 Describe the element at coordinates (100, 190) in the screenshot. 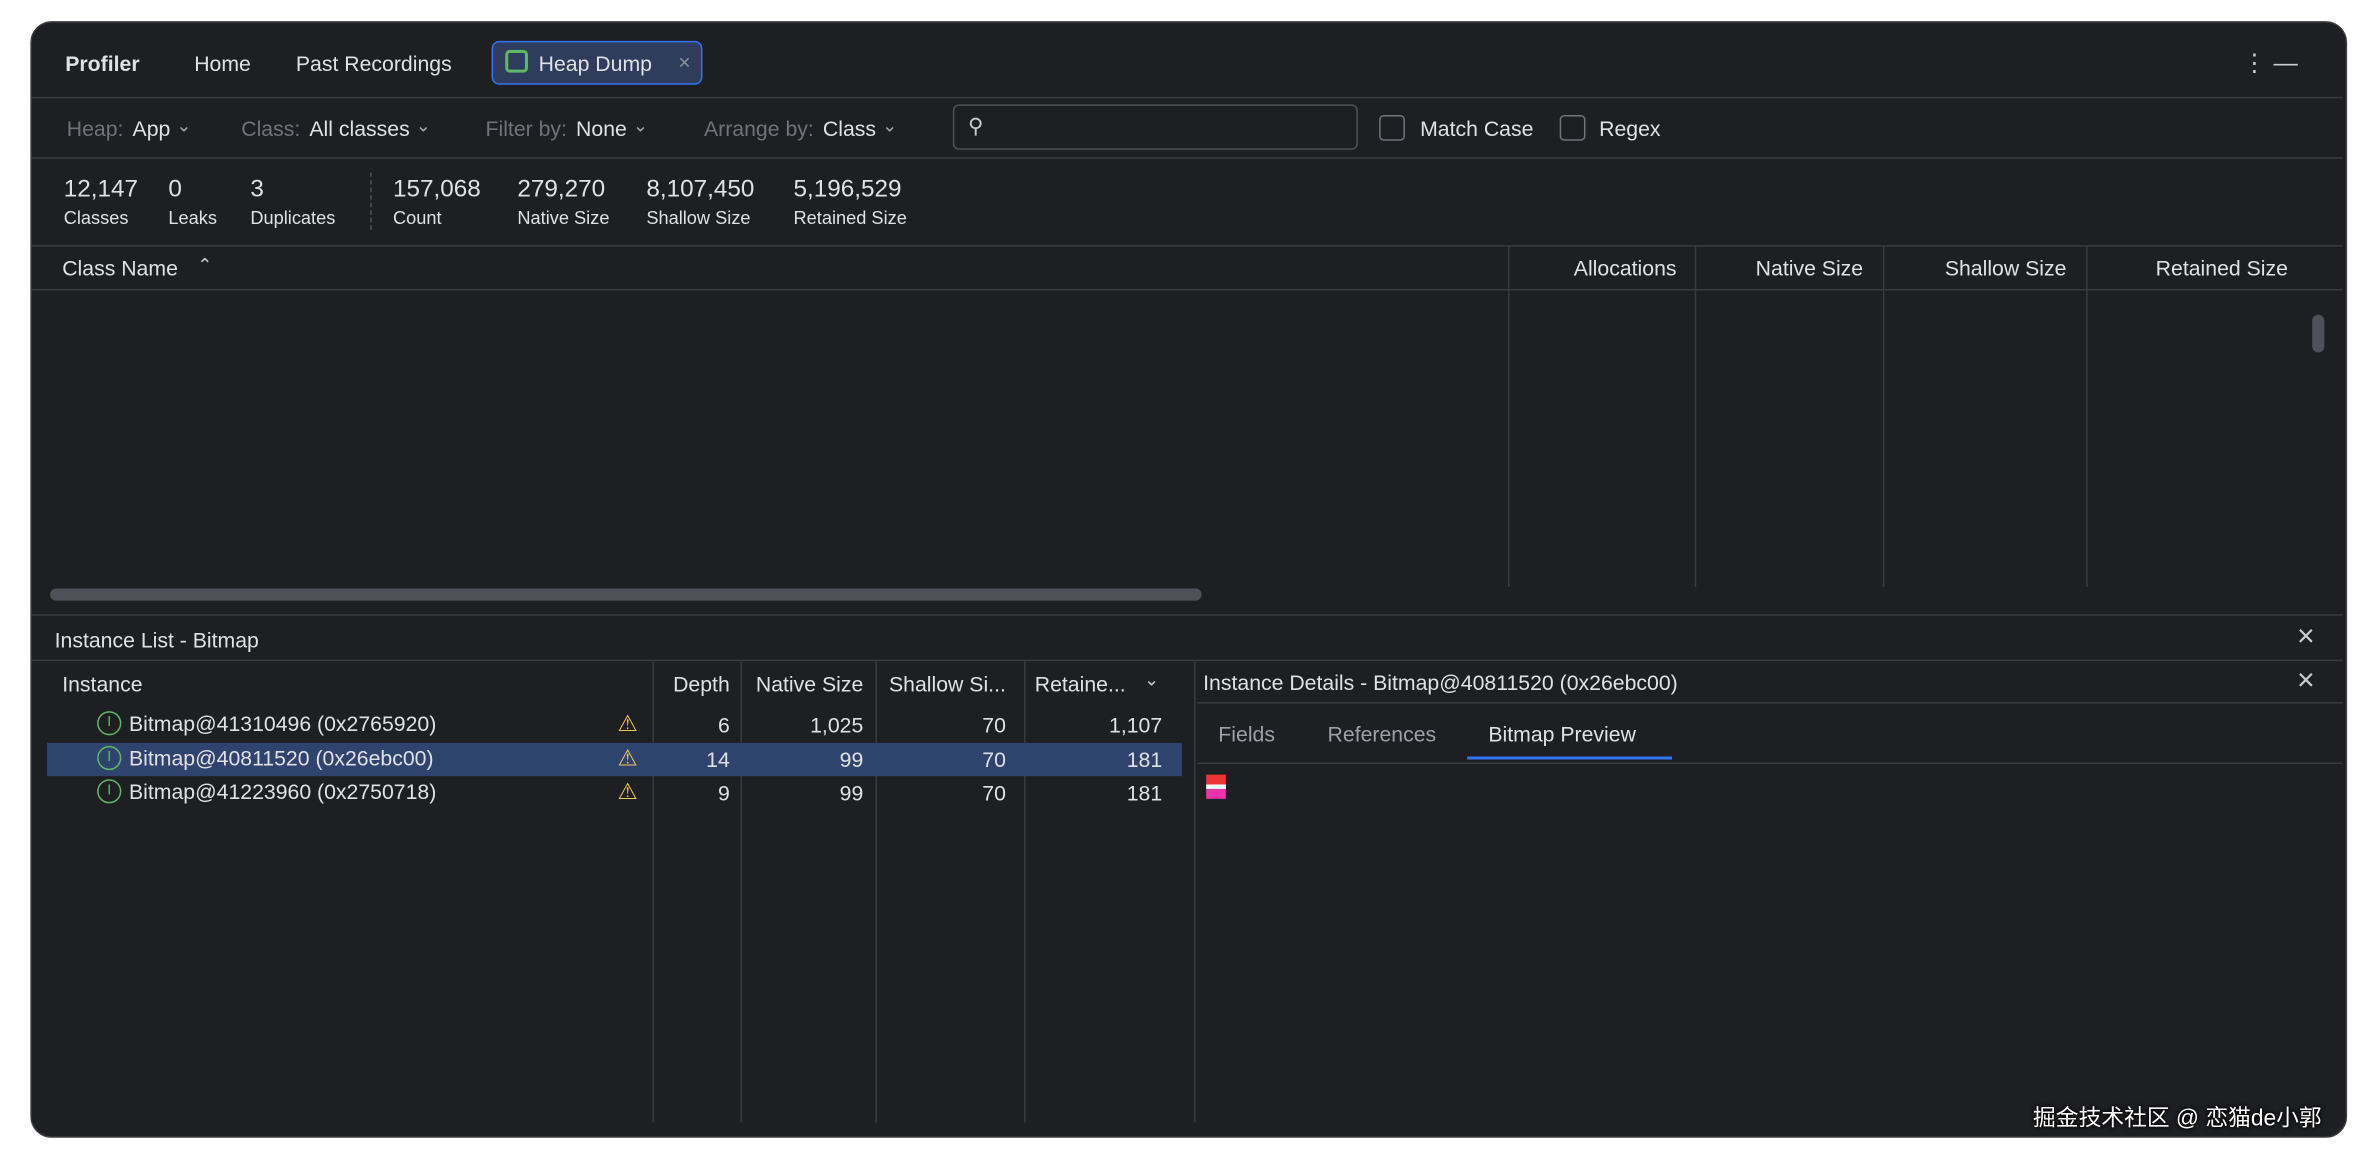

I see `stat-value: 12,147` at that location.